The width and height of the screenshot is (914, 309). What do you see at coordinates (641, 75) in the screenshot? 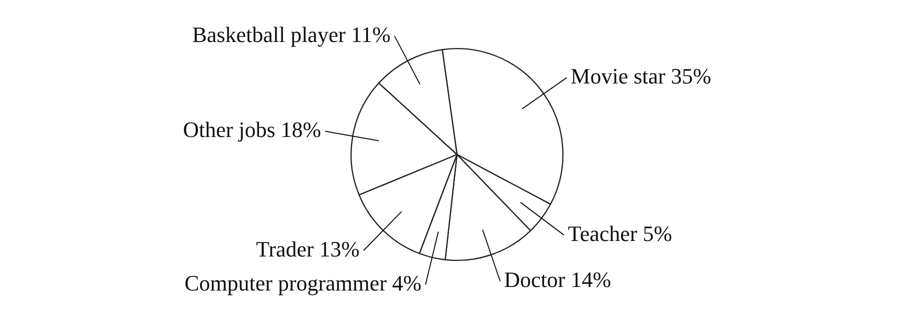
I see `slice-label: Movie star 35%` at bounding box center [641, 75].